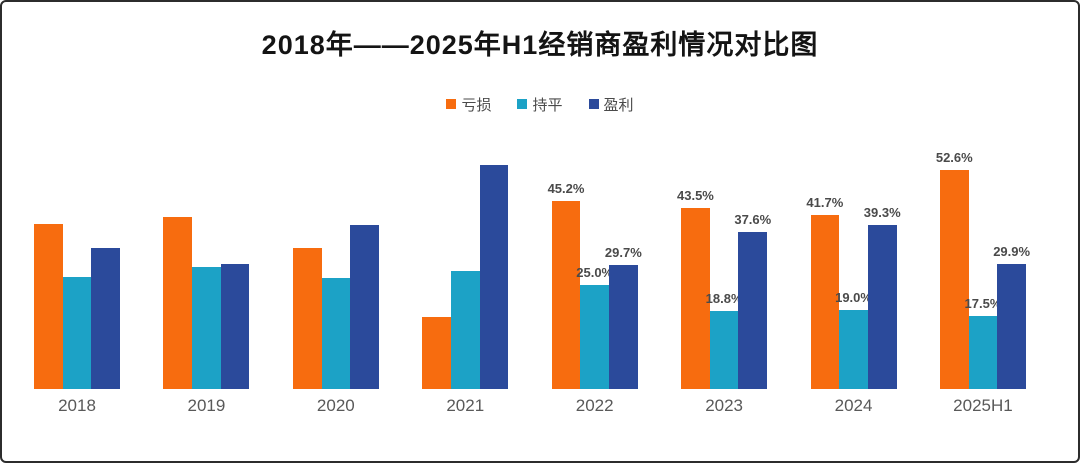  Describe the element at coordinates (853, 349) in the screenshot. I see `bar-rect-breakeven-2024` at that location.